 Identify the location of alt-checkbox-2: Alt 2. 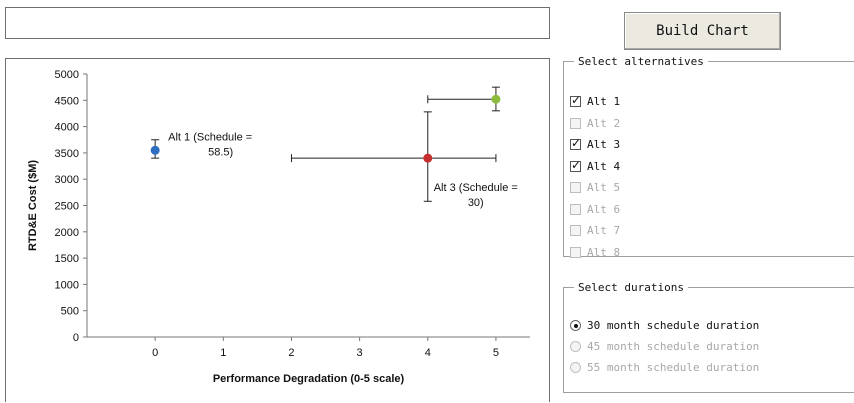
(595, 123).